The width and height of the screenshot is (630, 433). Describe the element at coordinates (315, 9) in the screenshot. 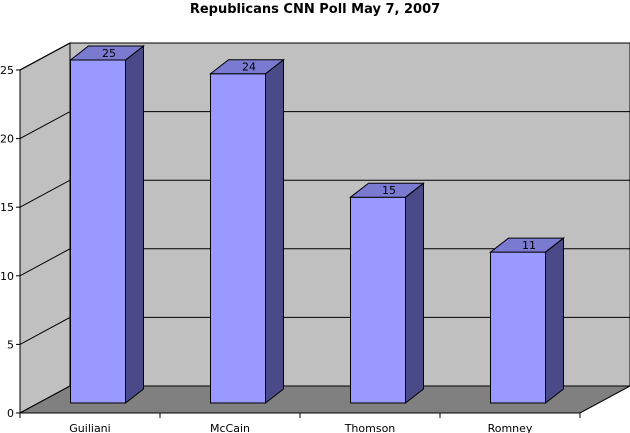

I see `chart-title: Republicans CNN Poll May 7, 2007` at that location.